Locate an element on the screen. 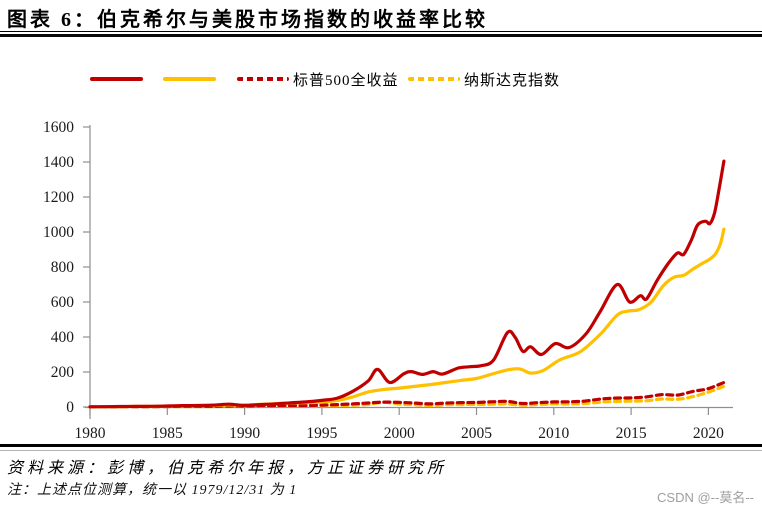  svg-text: 800 is located at coordinates (63, 267).